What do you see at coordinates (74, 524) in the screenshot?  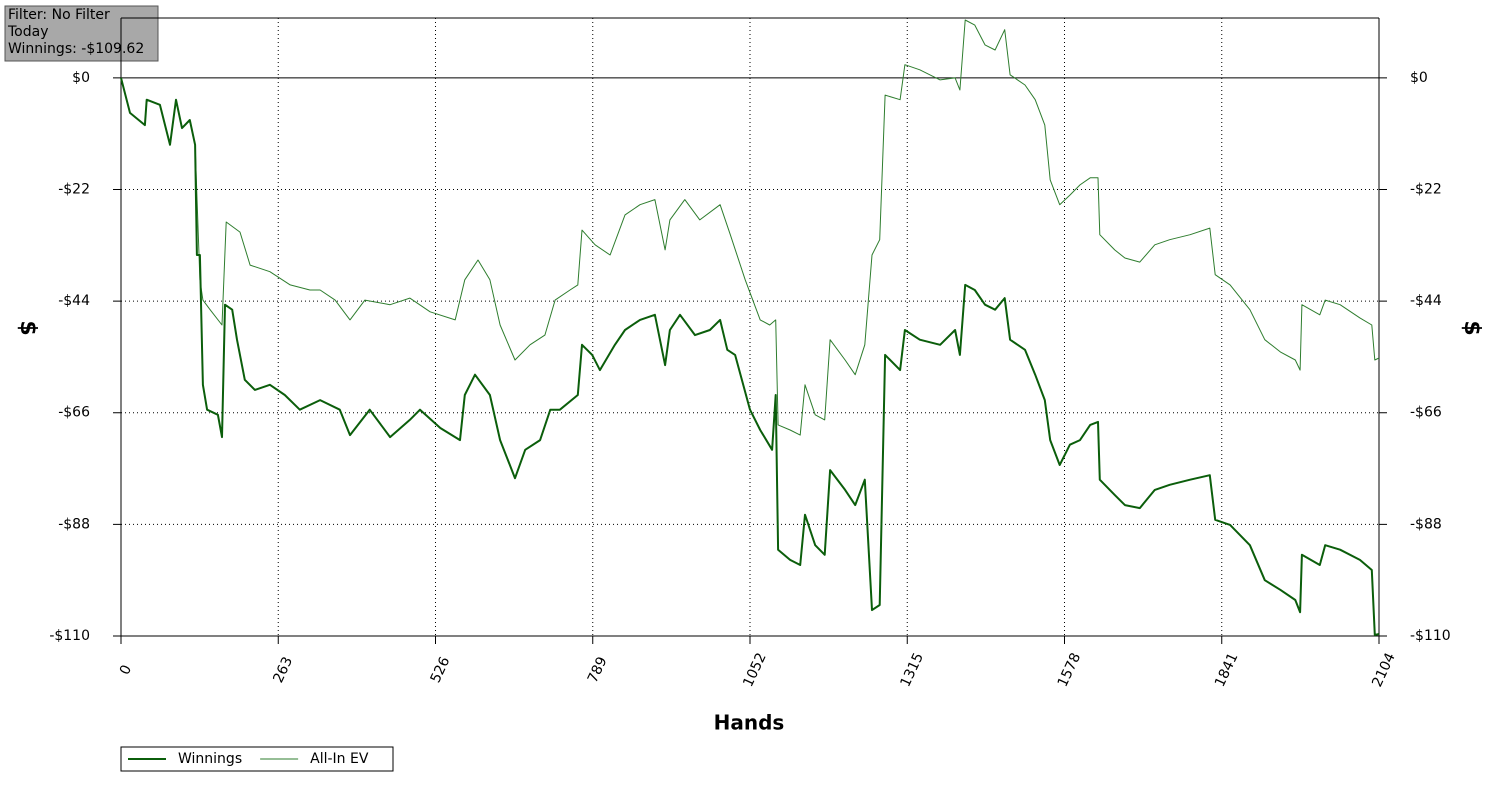 I see `y-tick-label: -$88` at bounding box center [74, 524].